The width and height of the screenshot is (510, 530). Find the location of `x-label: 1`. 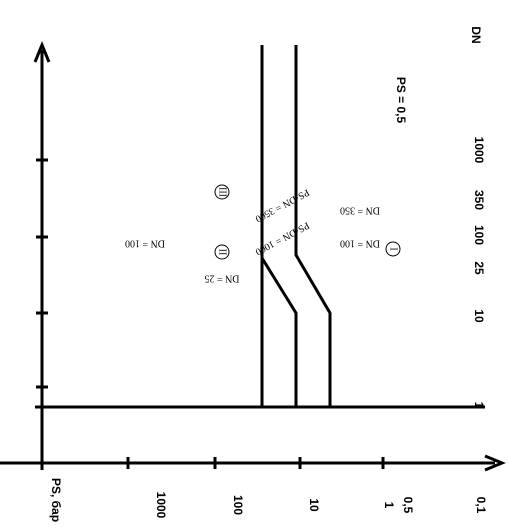

x-label: 1 is located at coordinates (389, 505).